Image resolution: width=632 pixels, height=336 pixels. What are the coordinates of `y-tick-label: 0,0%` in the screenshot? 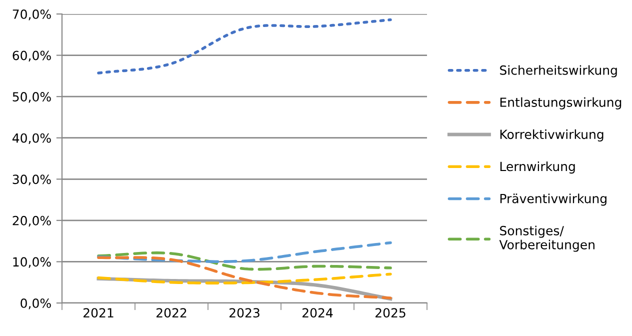 It's located at (35, 304).